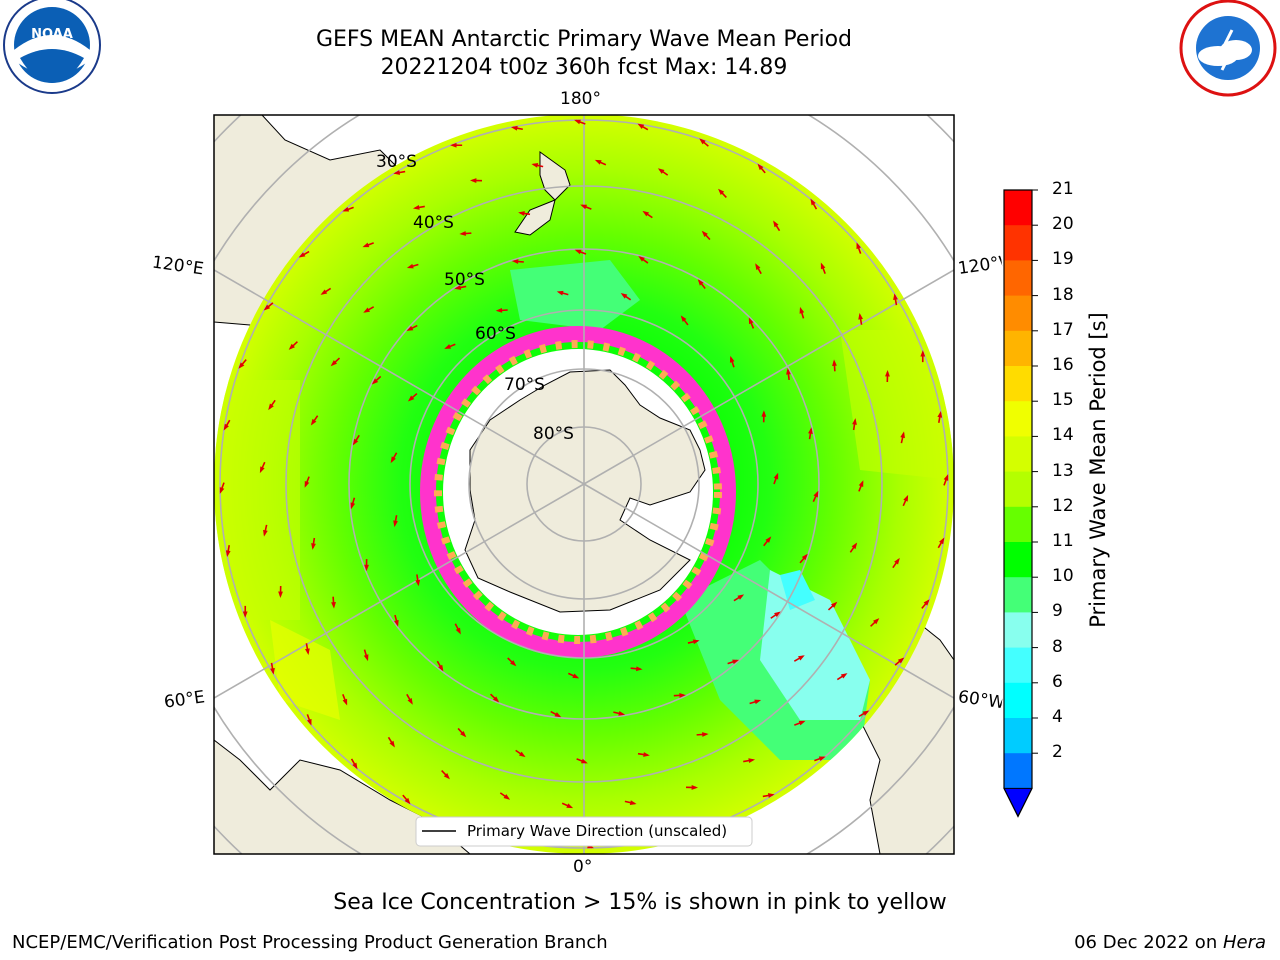 The width and height of the screenshot is (1280, 960). What do you see at coordinates (1063, 294) in the screenshot?
I see `colorbar-tick-label: 18` at bounding box center [1063, 294].